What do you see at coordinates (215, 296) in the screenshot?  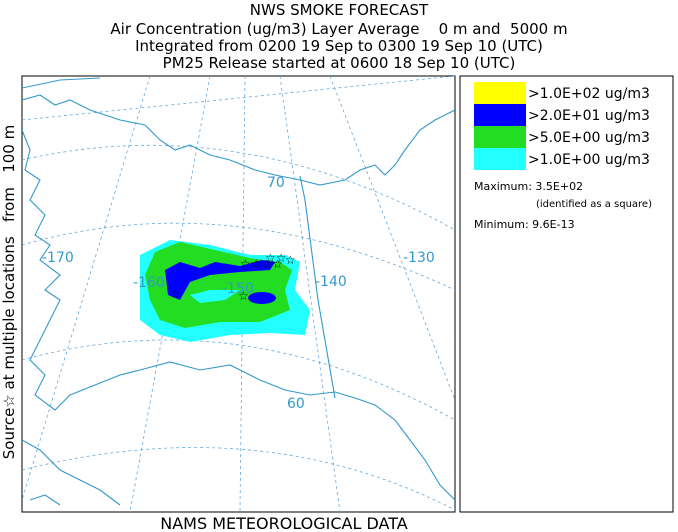 I see `plume-gap` at bounding box center [215, 296].